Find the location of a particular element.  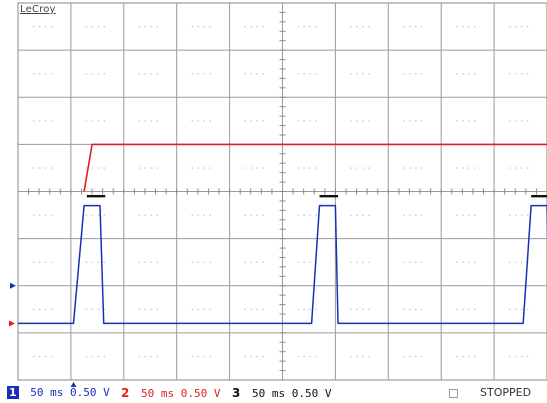

channel-2-number: 2 is located at coordinates (125, 393).